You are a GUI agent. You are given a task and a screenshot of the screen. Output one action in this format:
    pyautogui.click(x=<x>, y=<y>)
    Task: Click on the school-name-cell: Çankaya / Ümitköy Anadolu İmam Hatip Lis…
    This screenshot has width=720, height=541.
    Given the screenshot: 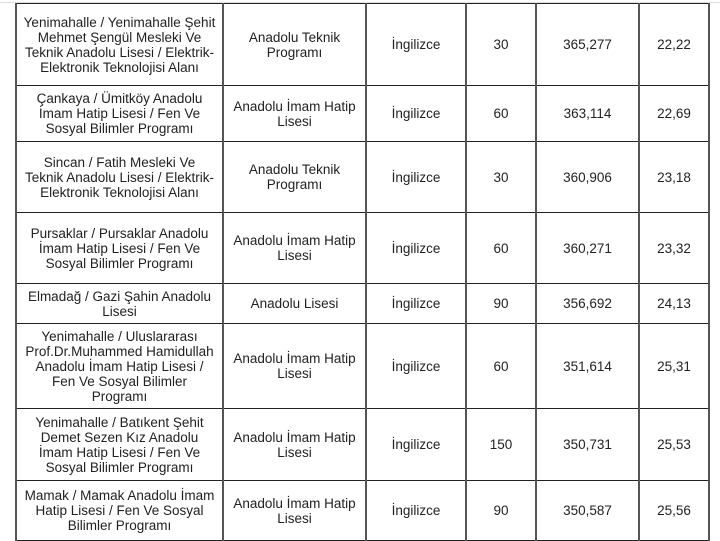 What is the action you would take?
    pyautogui.click(x=119, y=113)
    